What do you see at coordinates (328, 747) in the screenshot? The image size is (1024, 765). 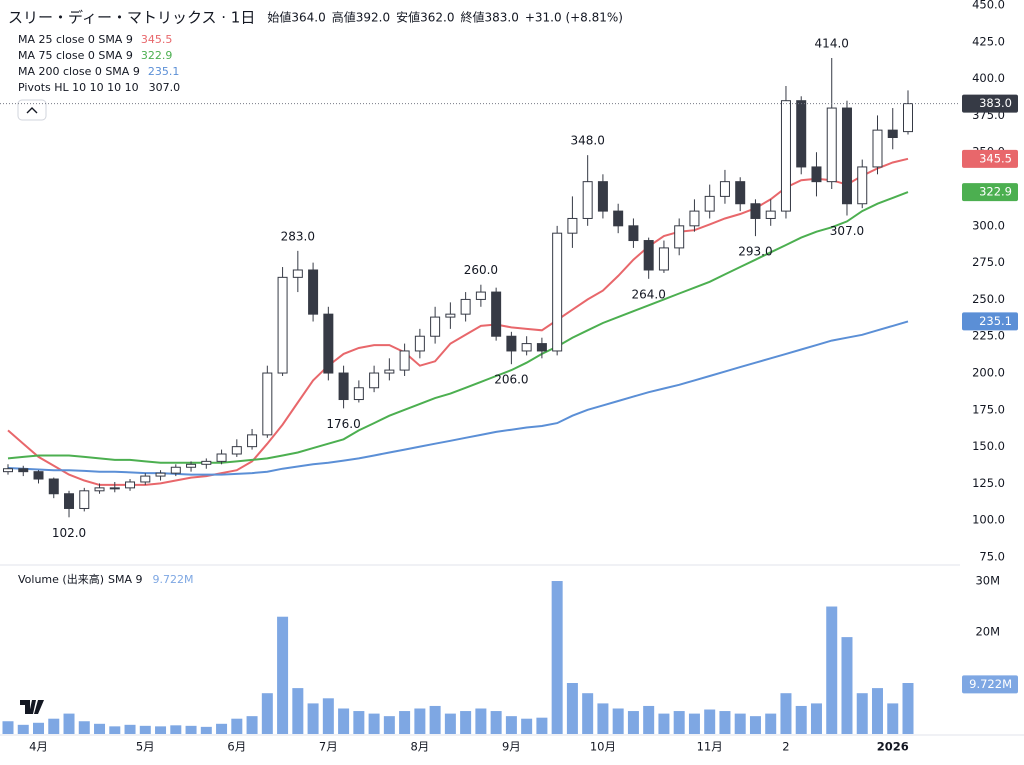 I see `x-tick-label: 7月` at bounding box center [328, 747].